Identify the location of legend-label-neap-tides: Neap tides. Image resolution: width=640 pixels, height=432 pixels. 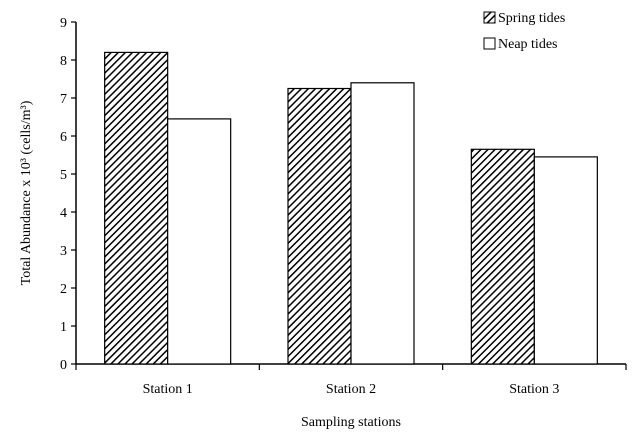
(527, 44).